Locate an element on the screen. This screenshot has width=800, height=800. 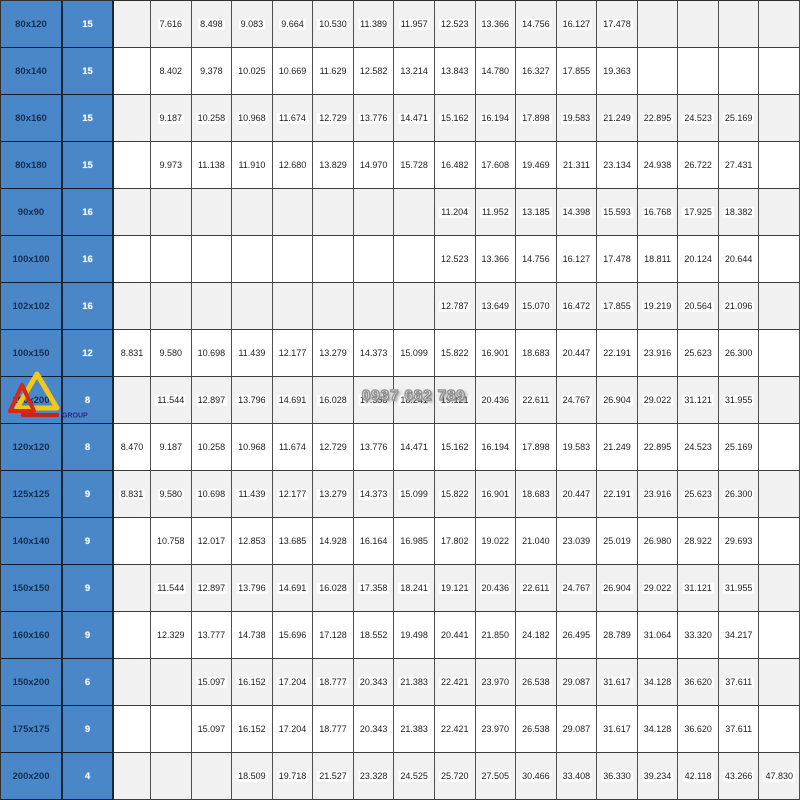
value-text: 21.850 is located at coordinates (495, 635).